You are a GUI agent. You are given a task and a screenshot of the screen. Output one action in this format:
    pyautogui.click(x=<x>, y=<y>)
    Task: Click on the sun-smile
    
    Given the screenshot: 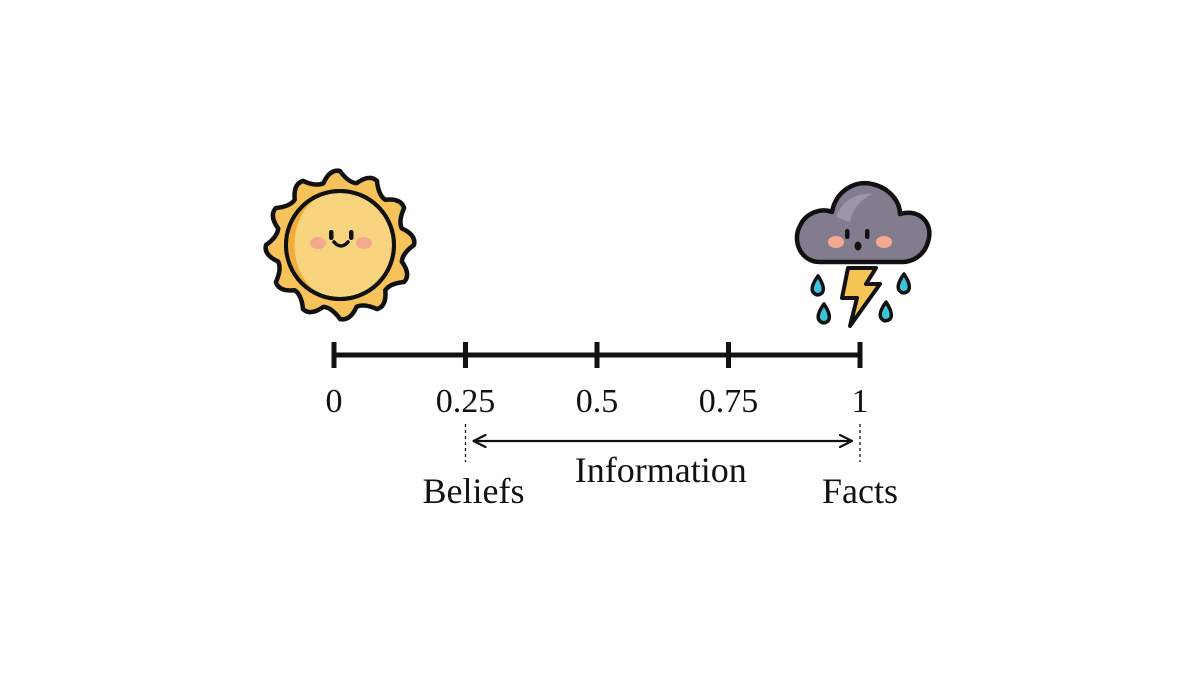 What is the action you would take?
    pyautogui.click(x=341, y=244)
    